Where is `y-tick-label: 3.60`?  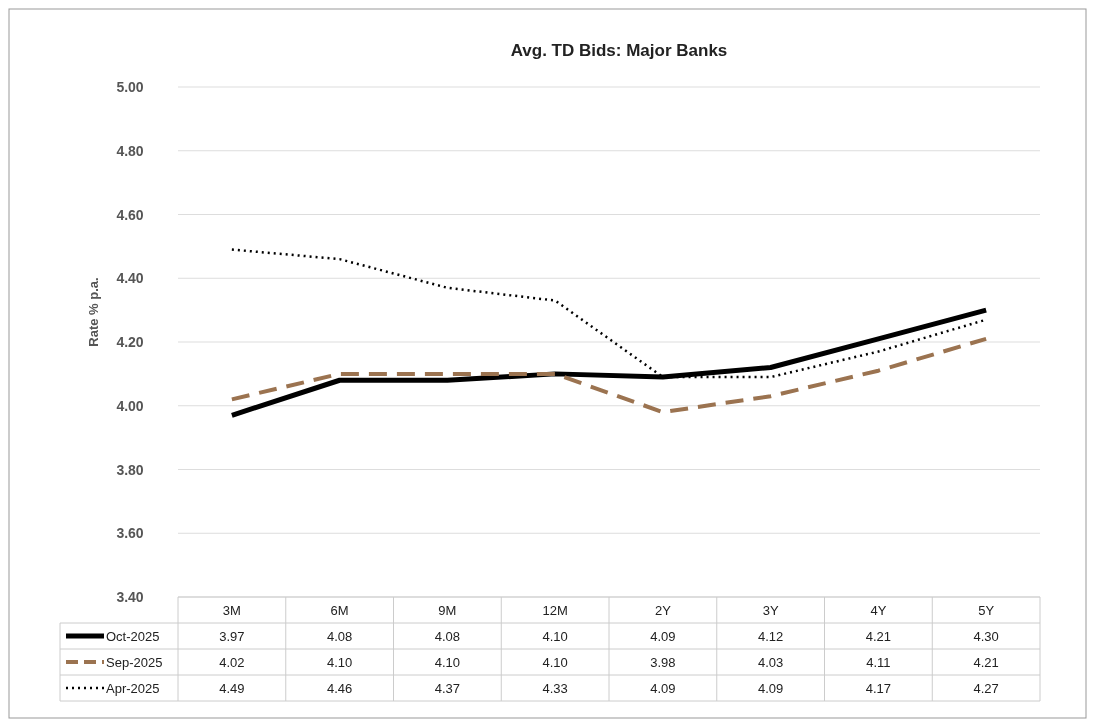 y-tick-label: 3.60 is located at coordinates (130, 533).